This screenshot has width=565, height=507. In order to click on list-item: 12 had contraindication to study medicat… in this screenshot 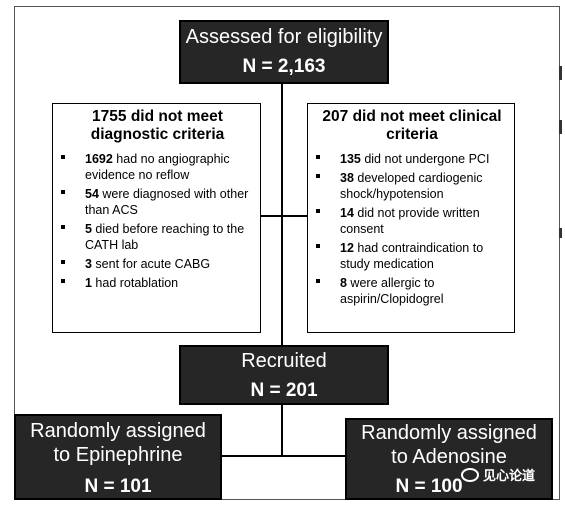, I will do `click(412, 256)`.